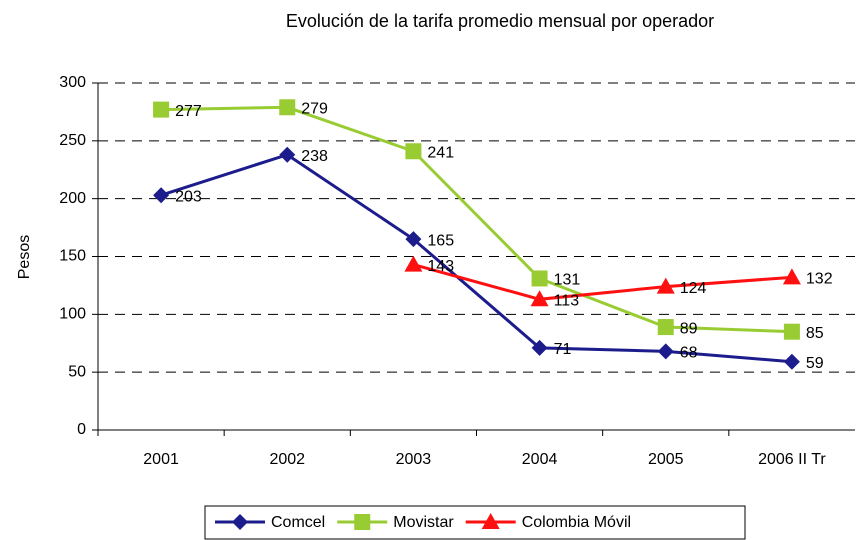  What do you see at coordinates (567, 280) in the screenshot?
I see `data-label: 131` at bounding box center [567, 280].